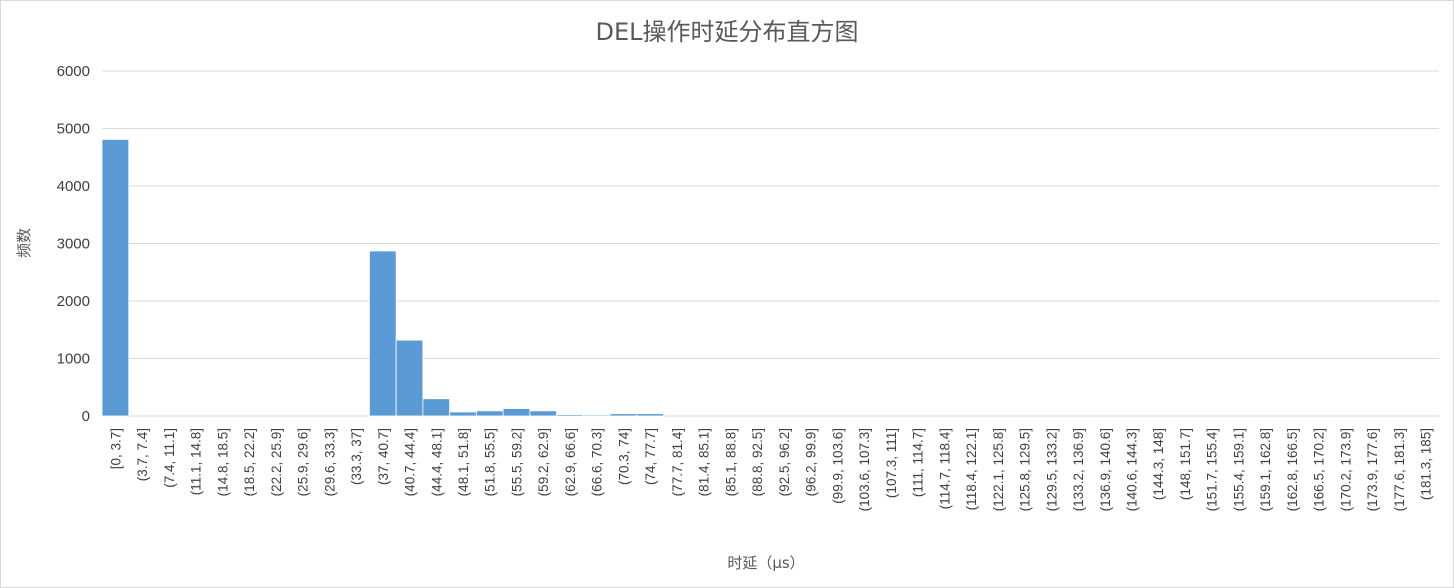 The width and height of the screenshot is (1454, 588). Describe the element at coordinates (249, 462) in the screenshot. I see `x-tick-label: (18.5, 22.2]` at that location.